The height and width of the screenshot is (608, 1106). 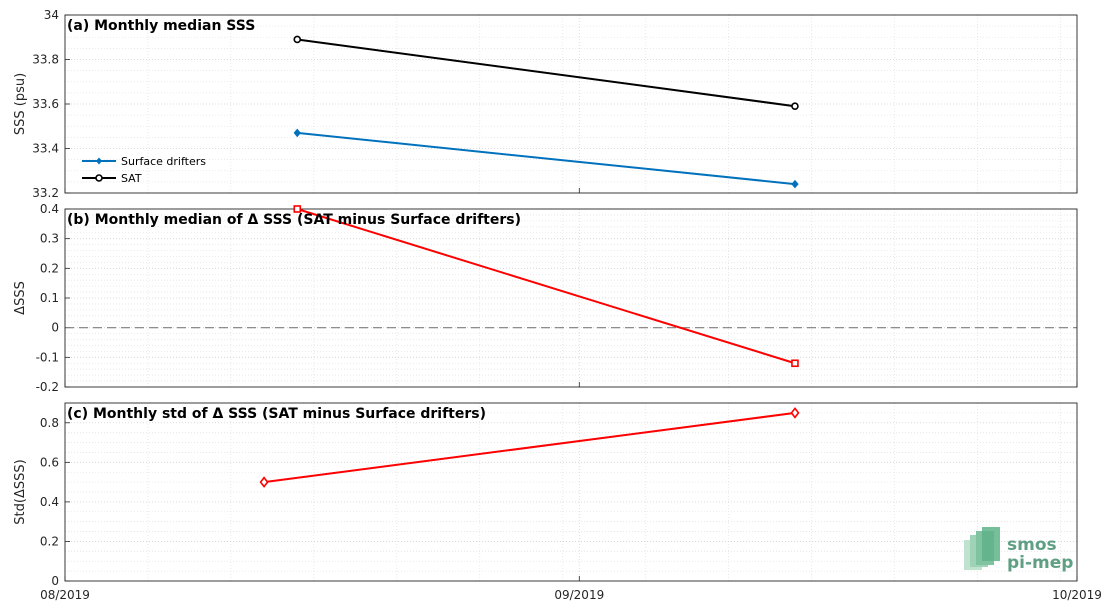 I want to click on y-axis-label: SSS (psu), so click(x=20, y=104).